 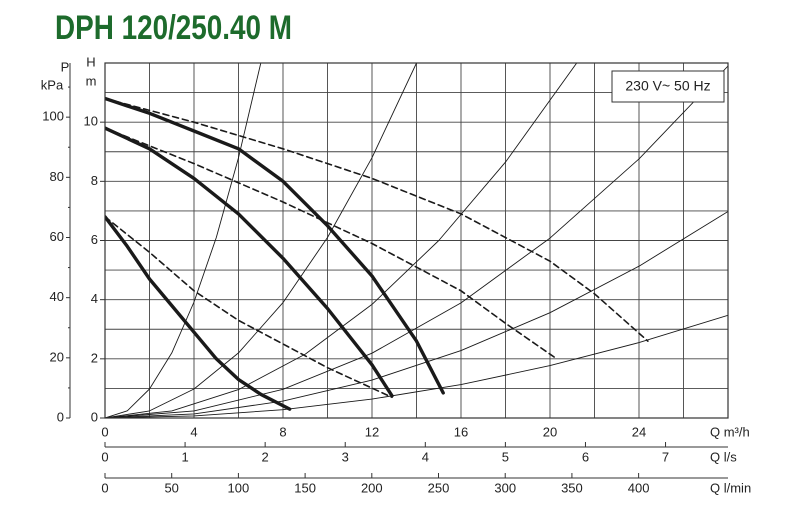 What do you see at coordinates (91, 80) in the screenshot?
I see `y-axis-unit: m` at bounding box center [91, 80].